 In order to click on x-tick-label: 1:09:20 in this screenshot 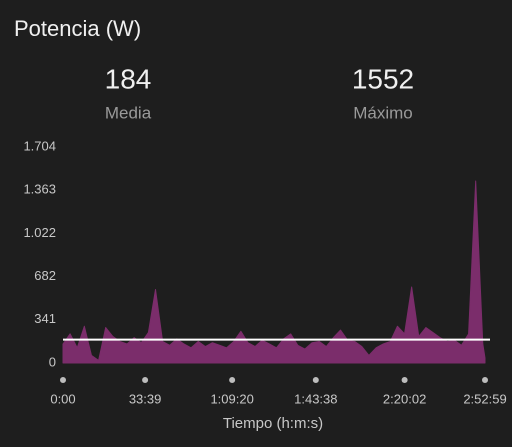, I will do `click(231, 398)`.